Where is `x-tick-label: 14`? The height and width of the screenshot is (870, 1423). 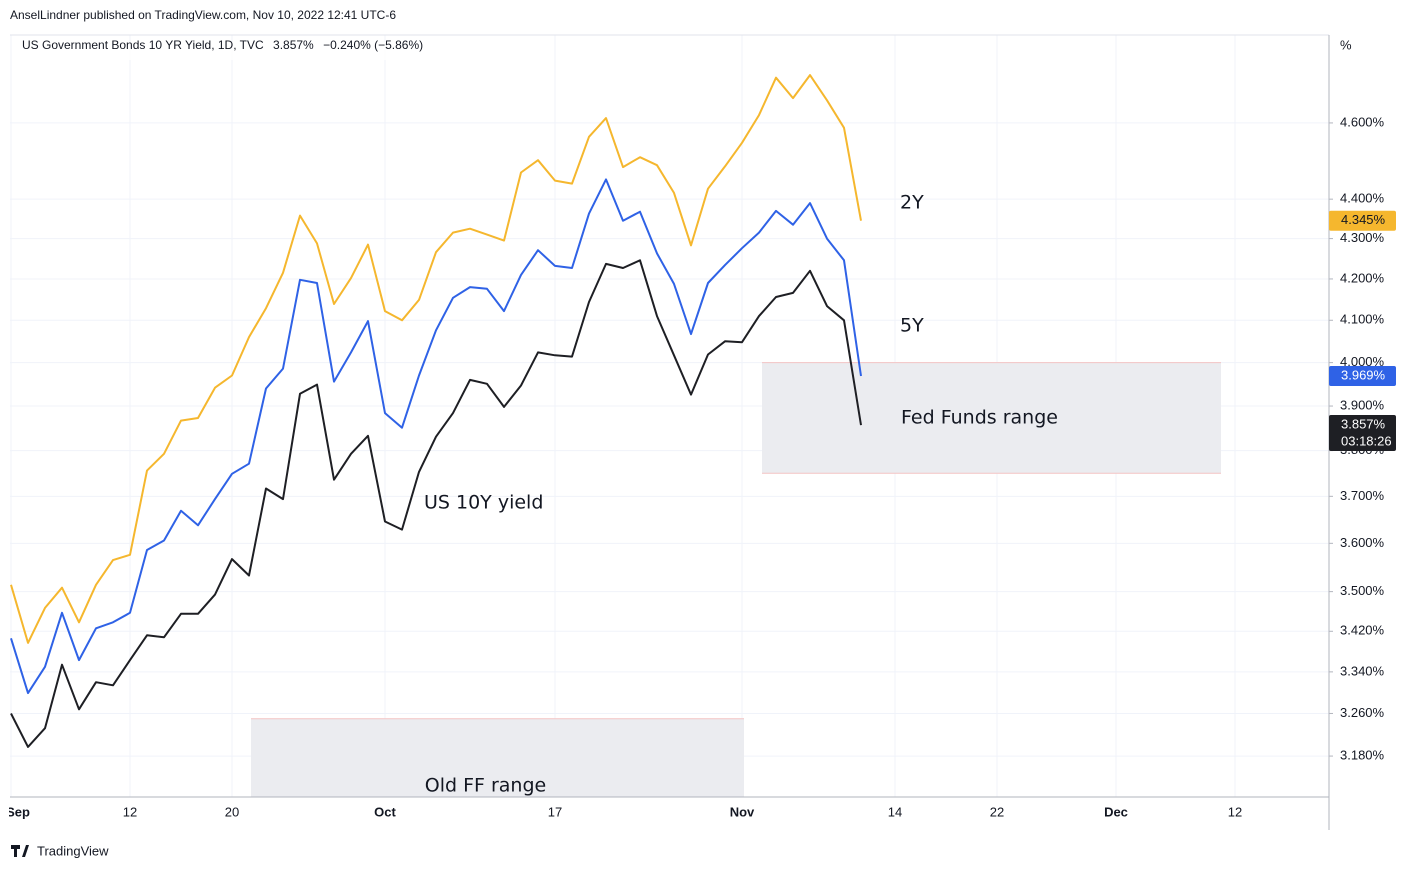 x-tick-label: 14 is located at coordinates (895, 811).